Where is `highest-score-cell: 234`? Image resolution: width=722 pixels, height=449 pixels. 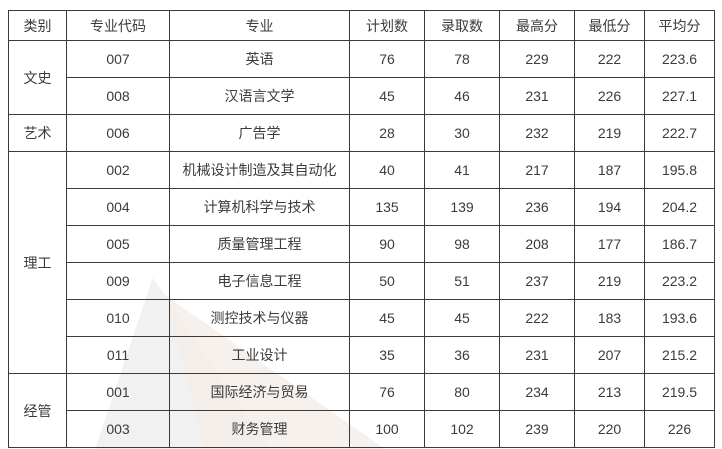 highest-score-cell: 234 is located at coordinates (537, 392).